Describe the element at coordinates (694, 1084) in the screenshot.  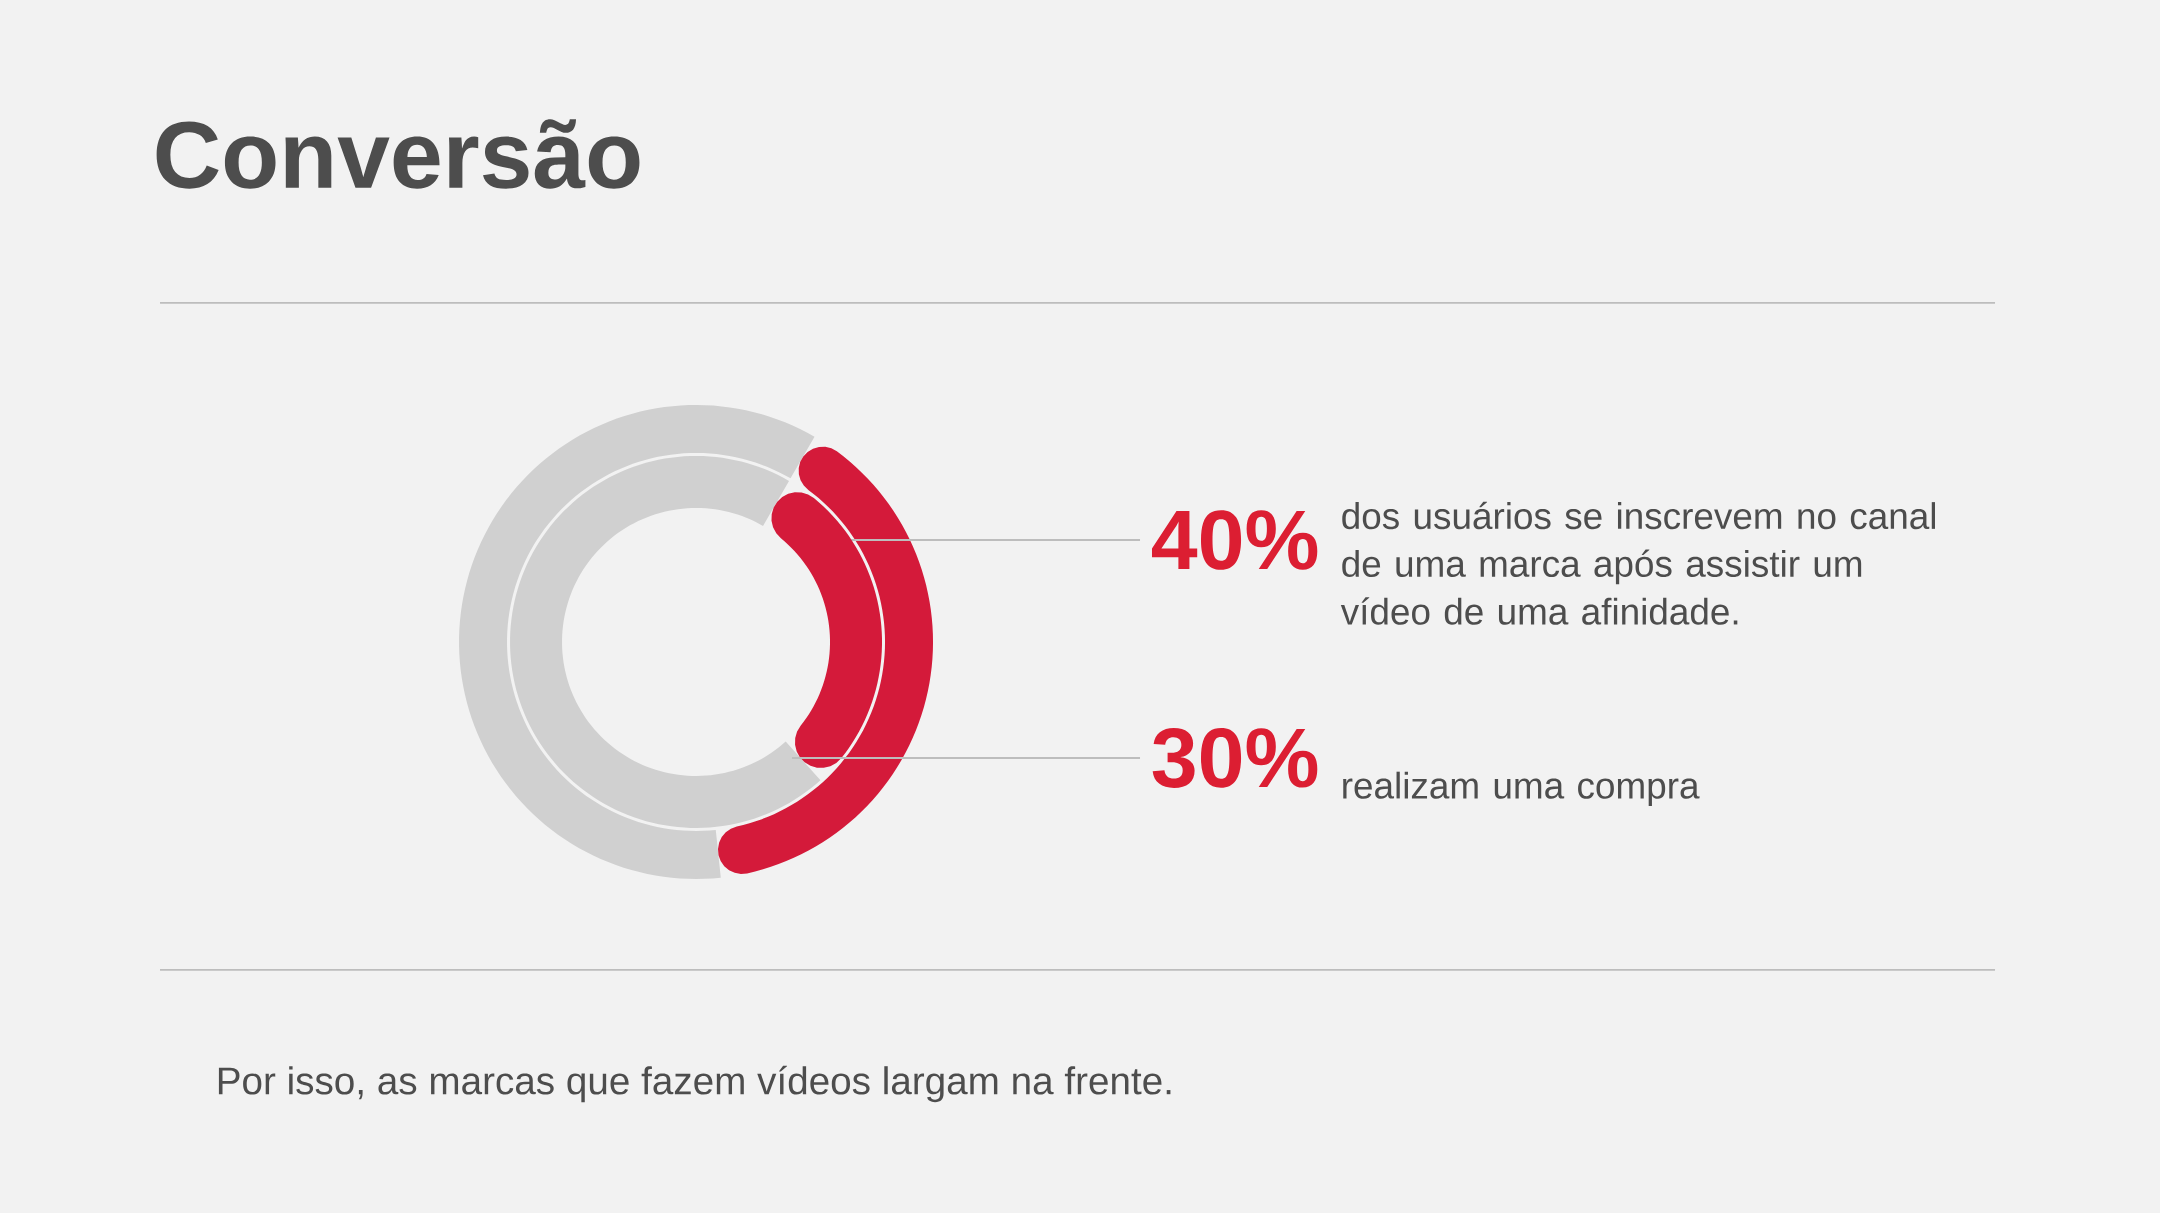
I see `text: Por isso, as marcas que fazem vídeos largam na frente.` at that location.